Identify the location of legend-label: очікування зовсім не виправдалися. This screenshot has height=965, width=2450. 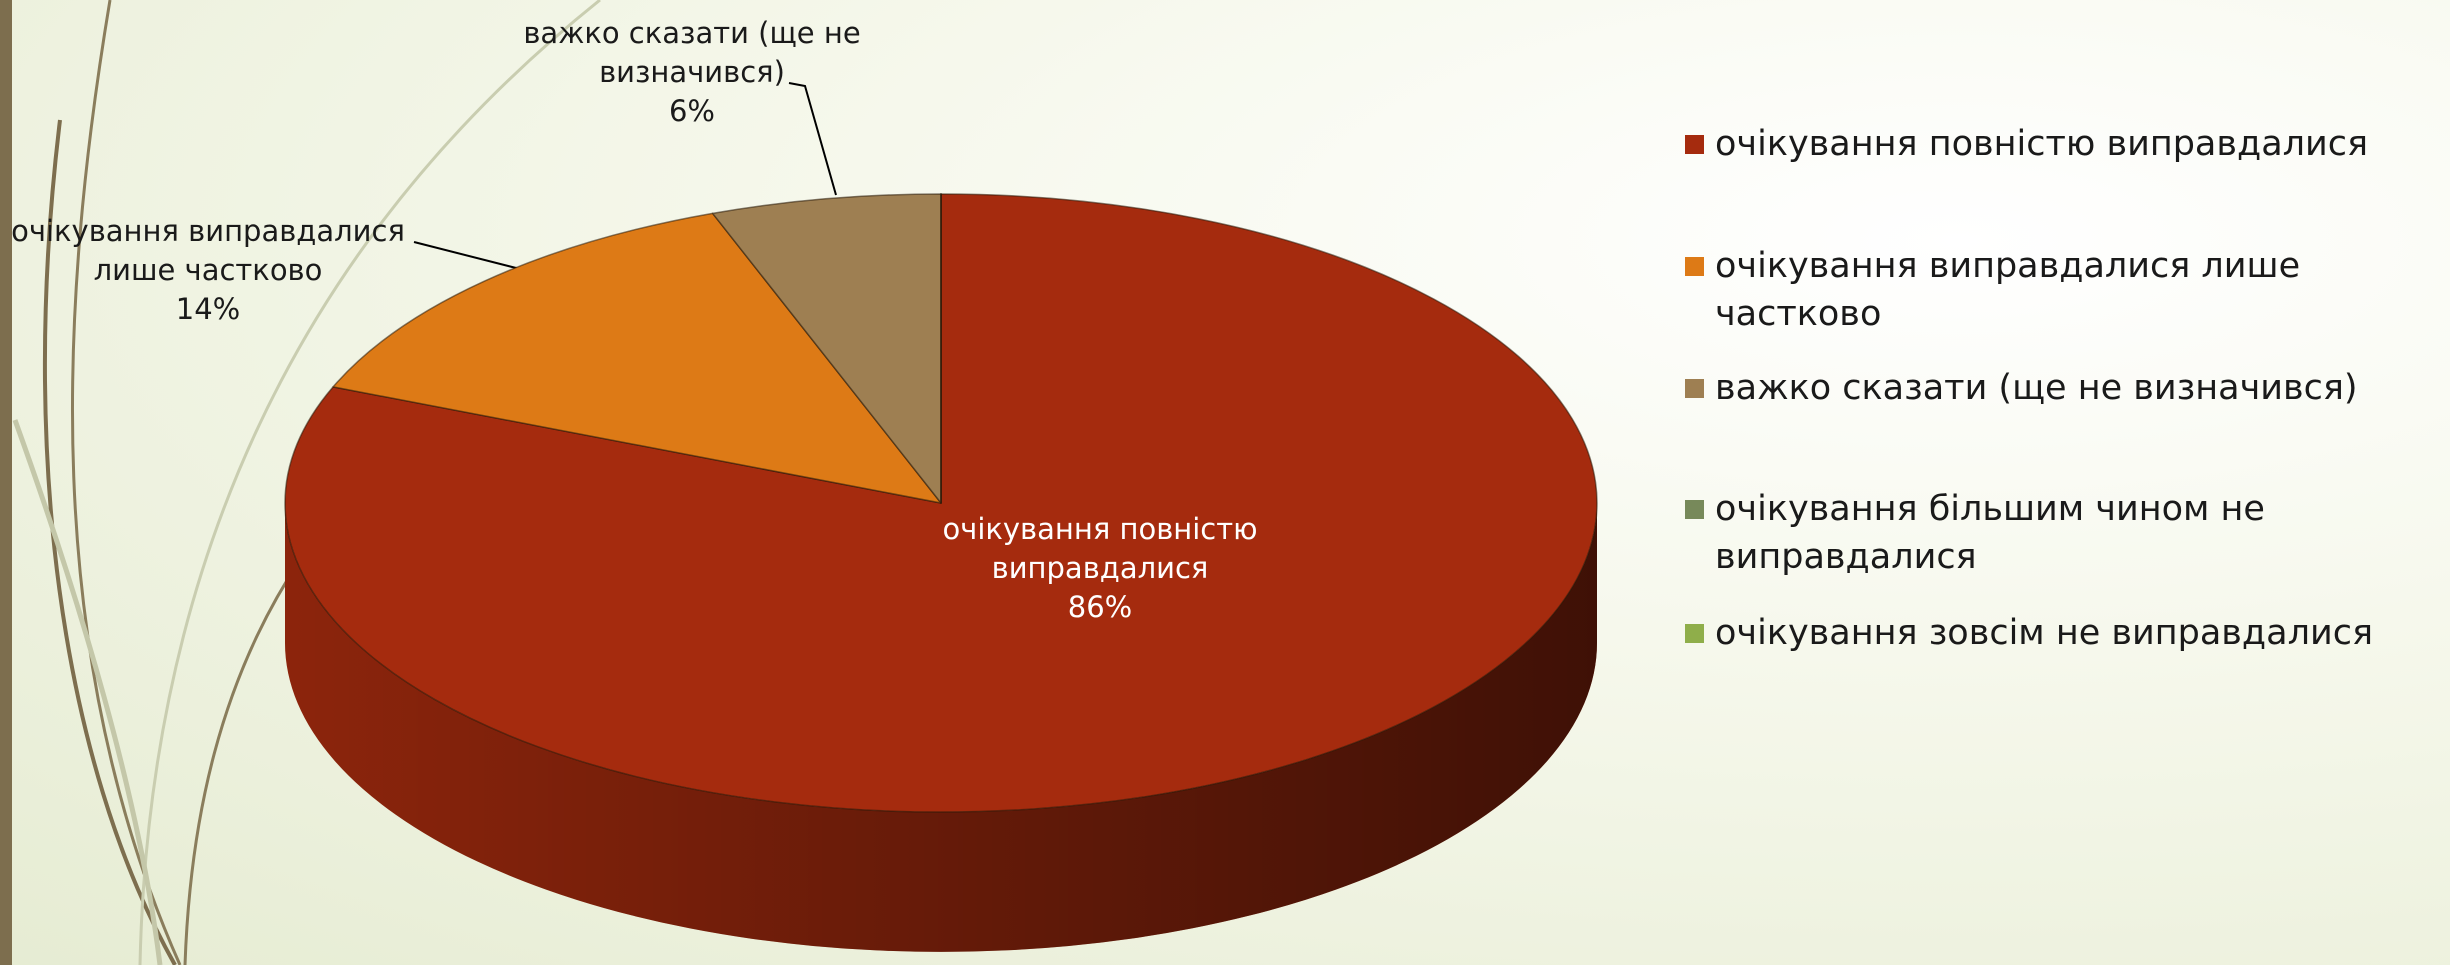
(2044, 633).